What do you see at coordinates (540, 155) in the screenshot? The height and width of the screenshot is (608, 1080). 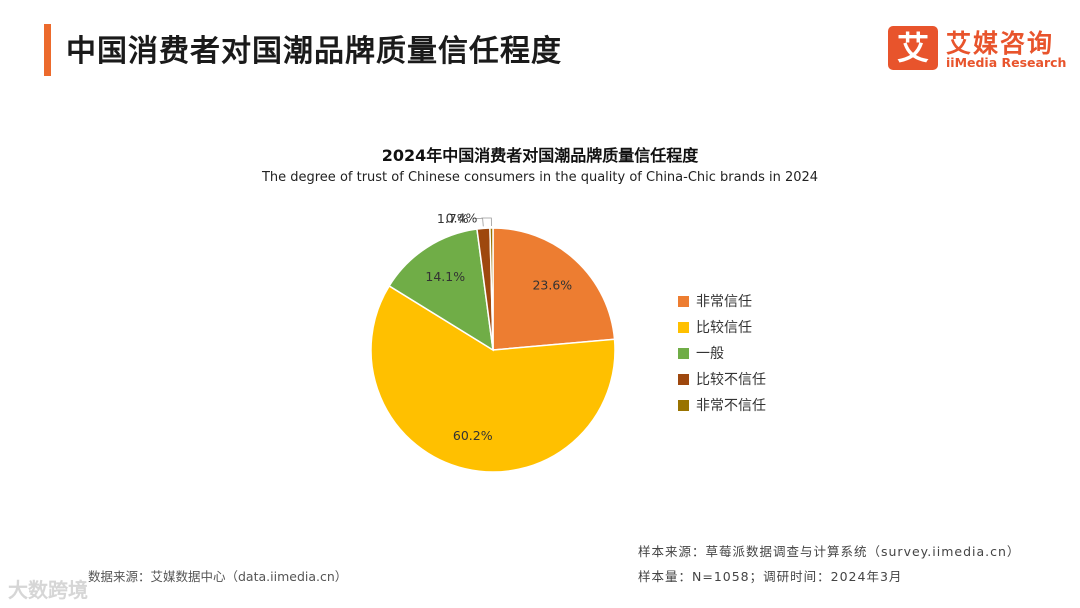 I see `chart-title: 2024年中国消费者对国潮品牌质量信任程度` at bounding box center [540, 155].